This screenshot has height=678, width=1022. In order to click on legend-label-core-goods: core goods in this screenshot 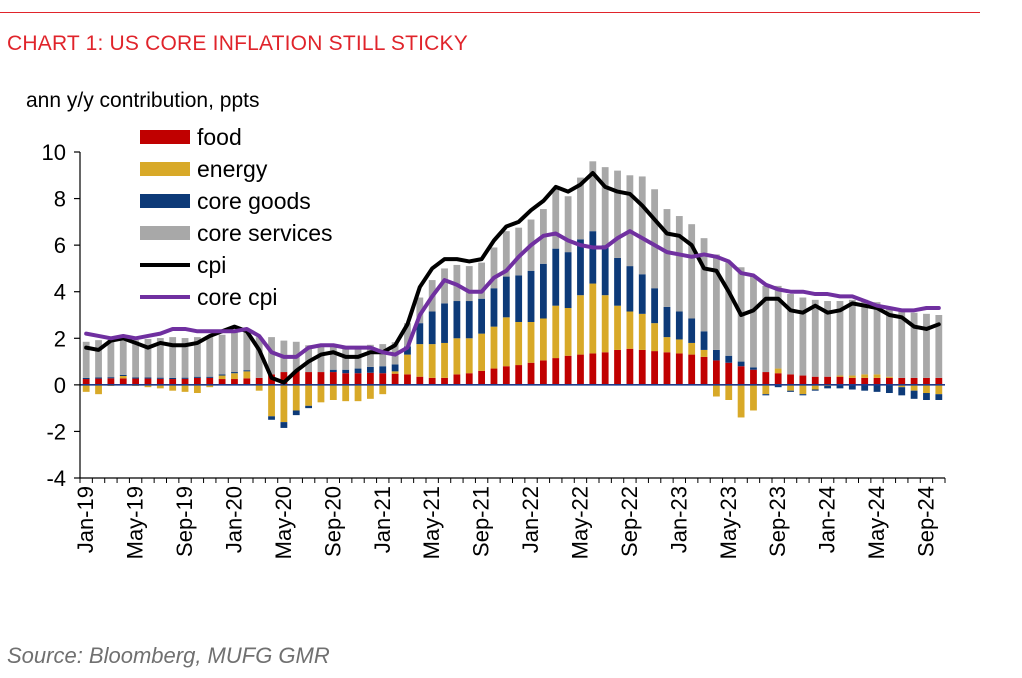, I will do `click(254, 201)`.